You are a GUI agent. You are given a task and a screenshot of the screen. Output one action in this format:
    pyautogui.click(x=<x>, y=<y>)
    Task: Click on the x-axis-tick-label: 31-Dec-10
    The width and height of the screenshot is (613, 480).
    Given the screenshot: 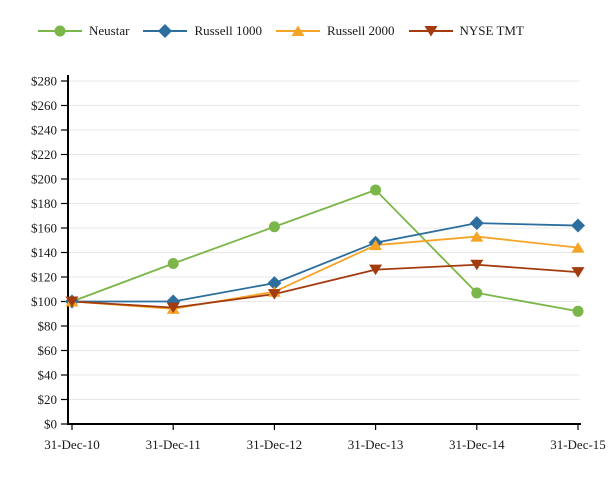 What is the action you would take?
    pyautogui.click(x=72, y=444)
    